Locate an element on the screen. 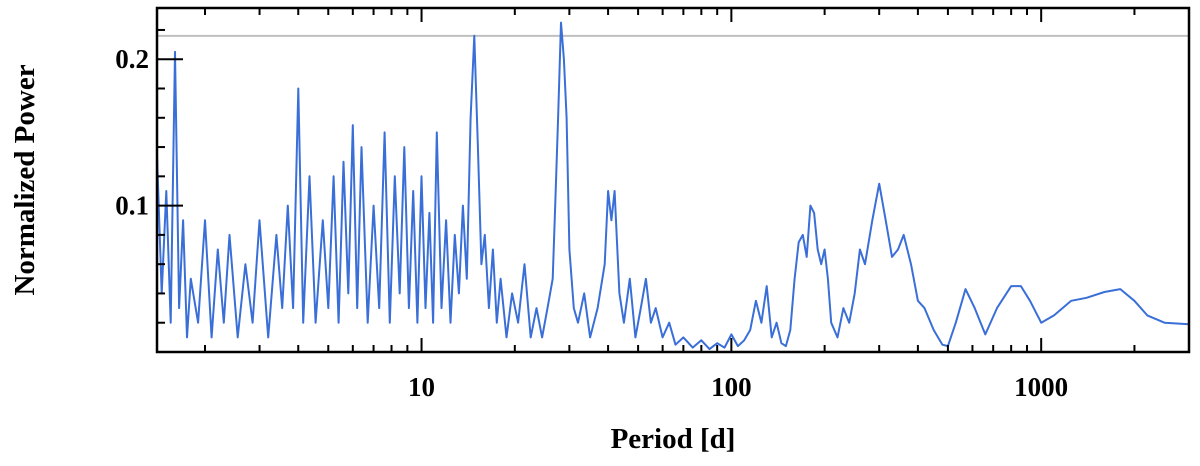  x-tick-label: 100 is located at coordinates (731, 387).